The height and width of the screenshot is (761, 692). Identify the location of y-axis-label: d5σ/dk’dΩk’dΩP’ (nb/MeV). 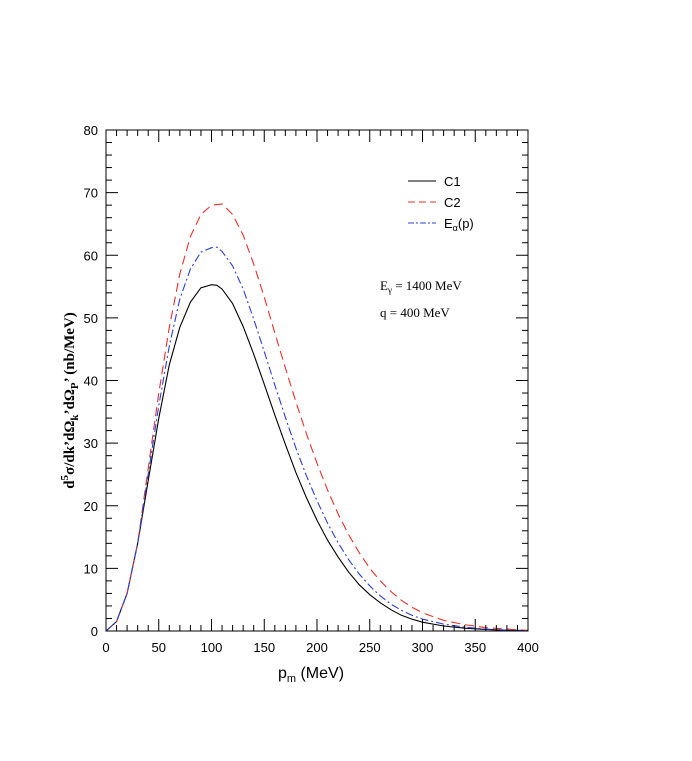
(70, 400).